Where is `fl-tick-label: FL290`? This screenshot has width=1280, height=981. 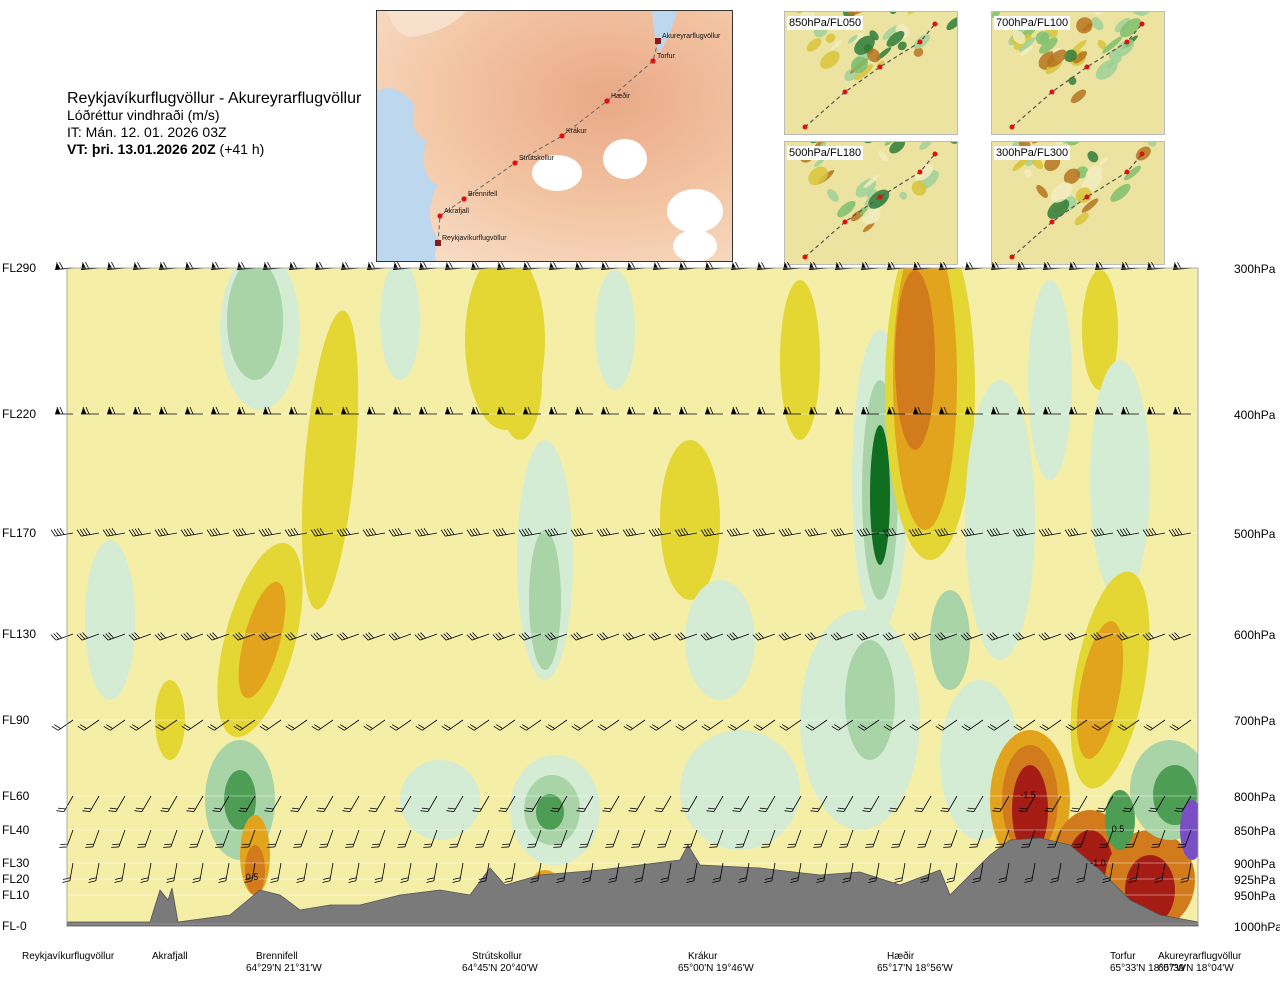
fl-tick-label: FL290 is located at coordinates (19, 268).